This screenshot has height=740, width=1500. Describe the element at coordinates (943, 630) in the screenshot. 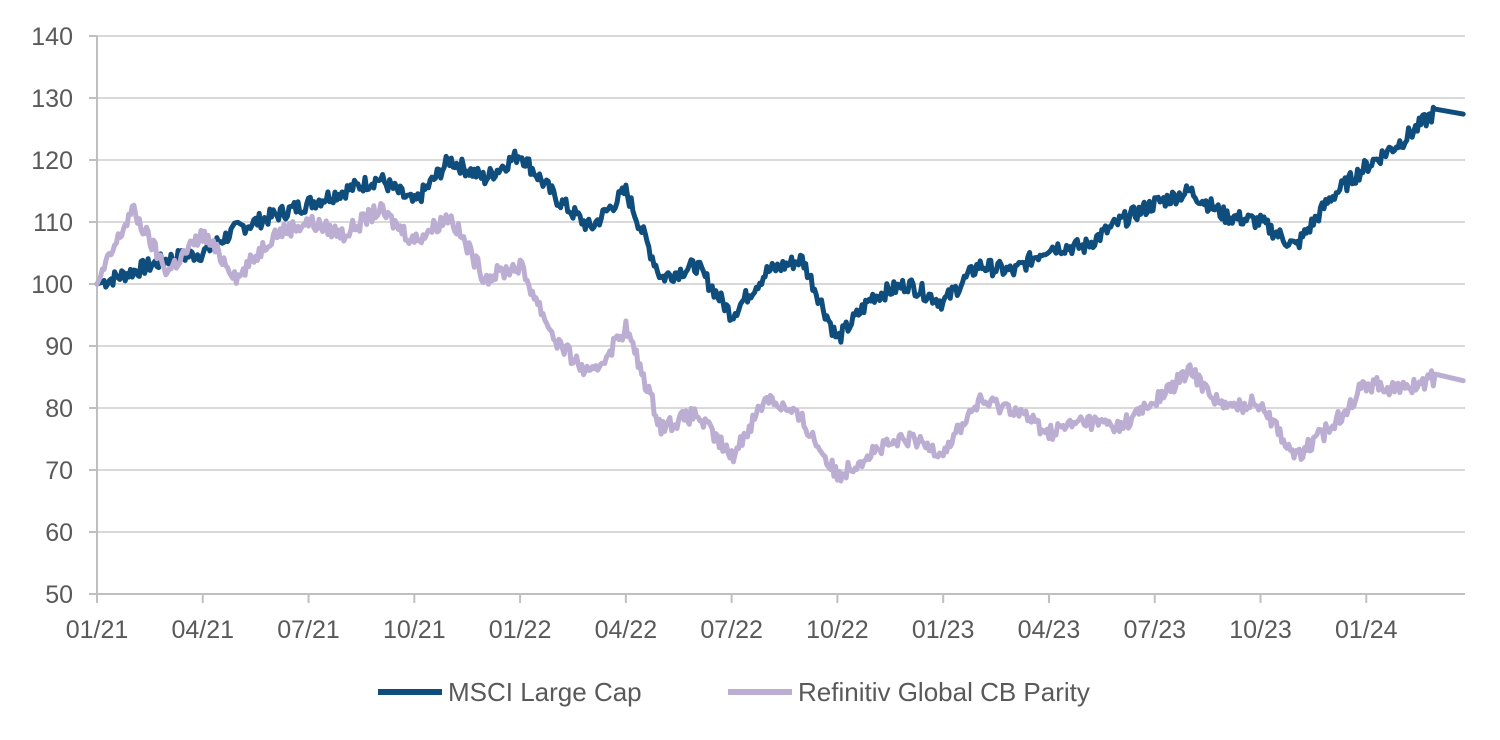

I see `x-tick-label: 01/23` at that location.